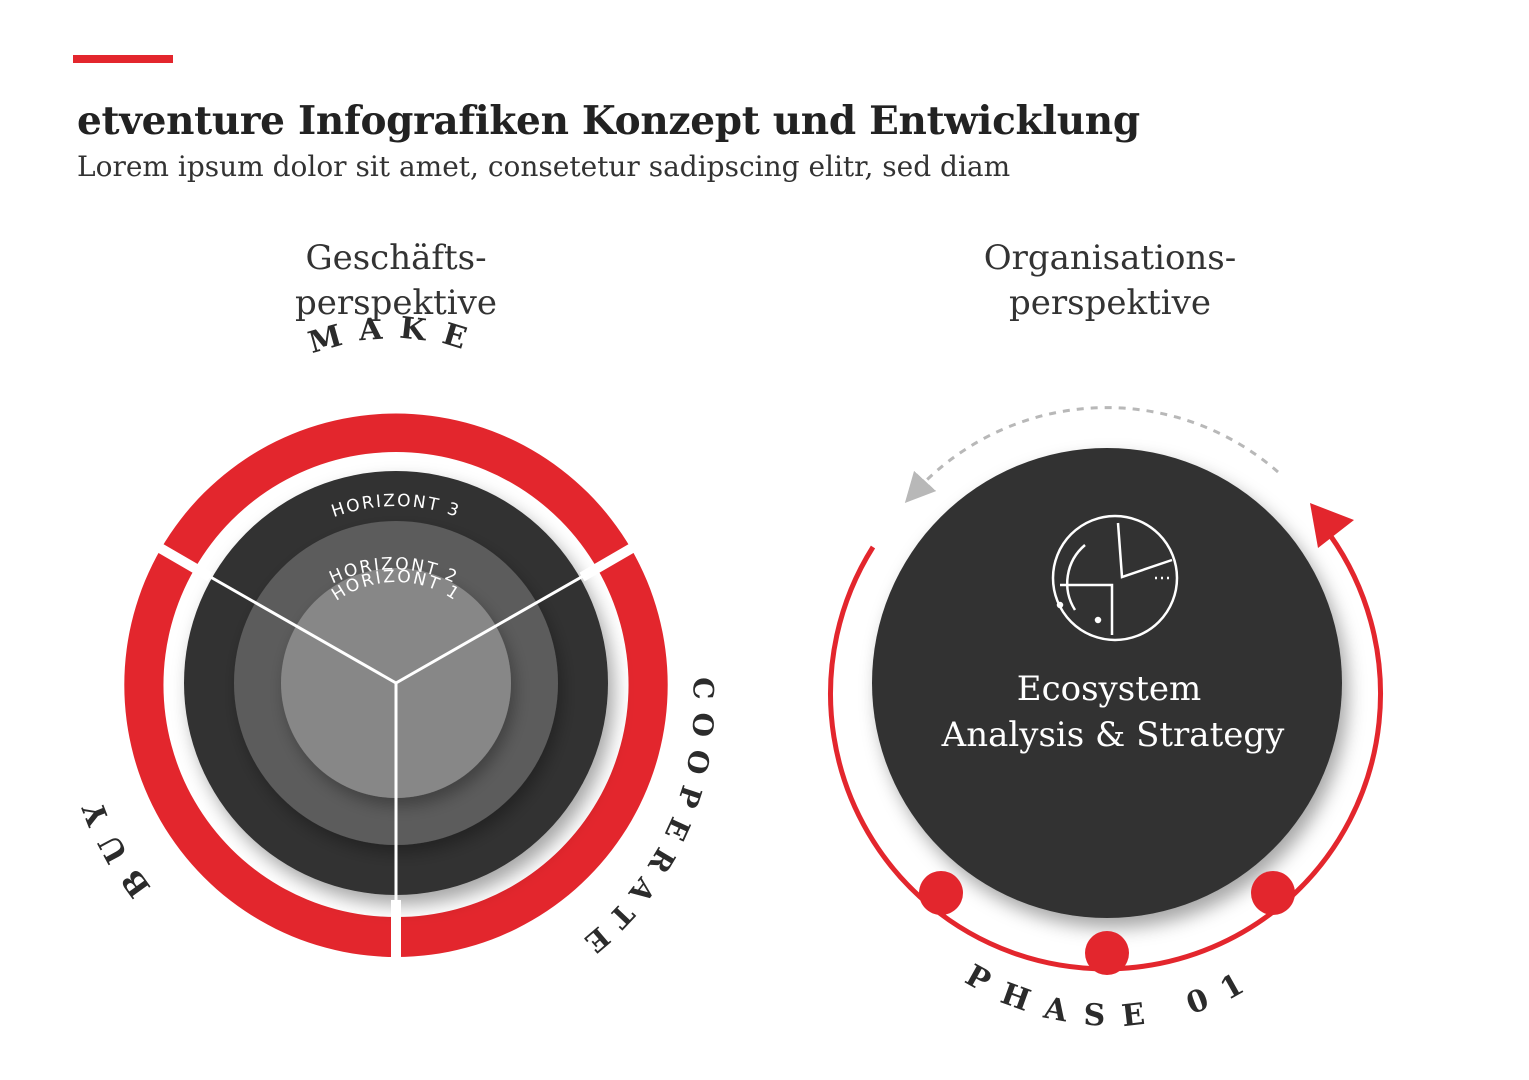 The image size is (1529, 1080). Describe the element at coordinates (1110, 281) in the screenshot. I see `organisation-perspective-heading: Organisations- perspektive` at that location.